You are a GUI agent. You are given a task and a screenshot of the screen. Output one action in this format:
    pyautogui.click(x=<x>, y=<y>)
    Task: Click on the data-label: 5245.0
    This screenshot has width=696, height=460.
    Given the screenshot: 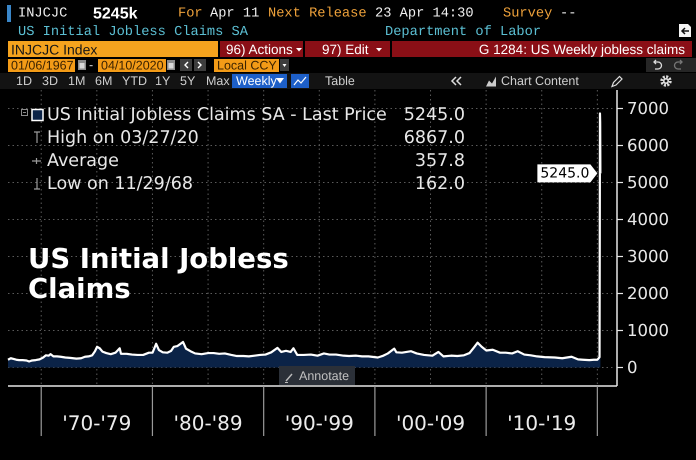 What is the action you would take?
    pyautogui.click(x=565, y=173)
    